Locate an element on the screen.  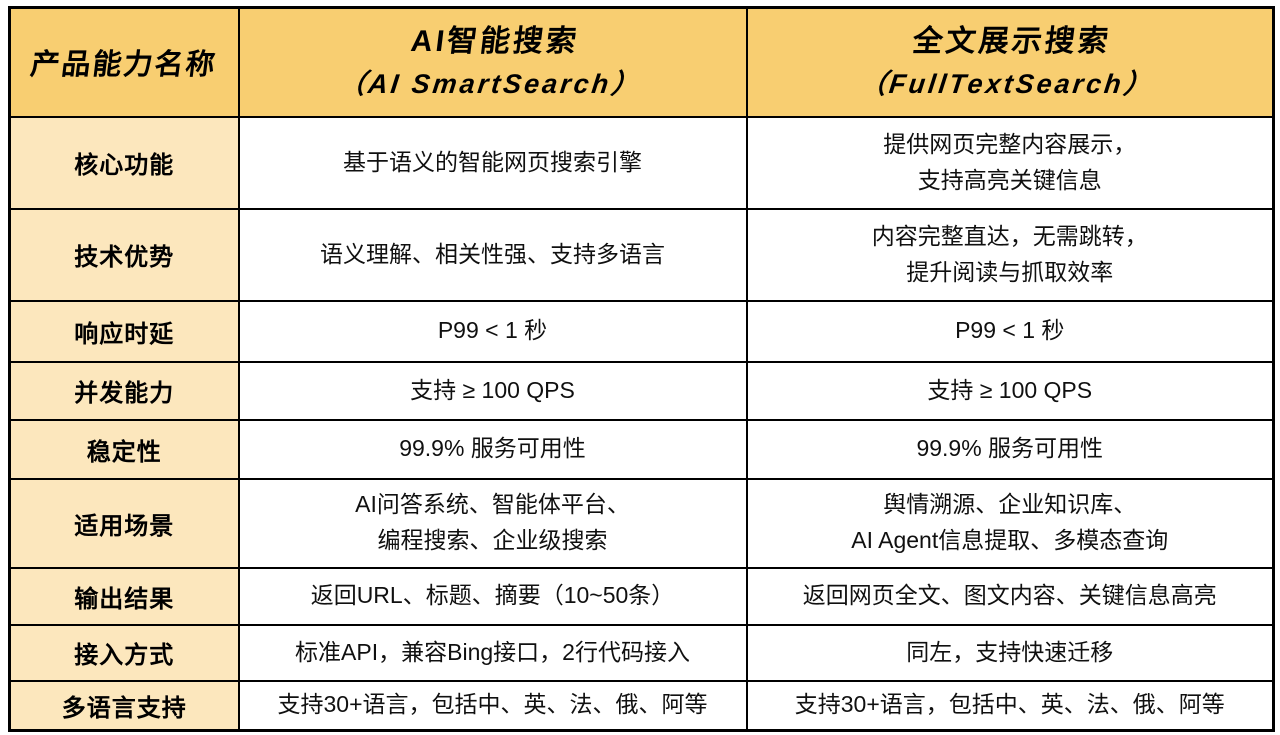
value-cell-ai: 标准API，兼容Bing接口，2行代码接入 is located at coordinates (492, 652).